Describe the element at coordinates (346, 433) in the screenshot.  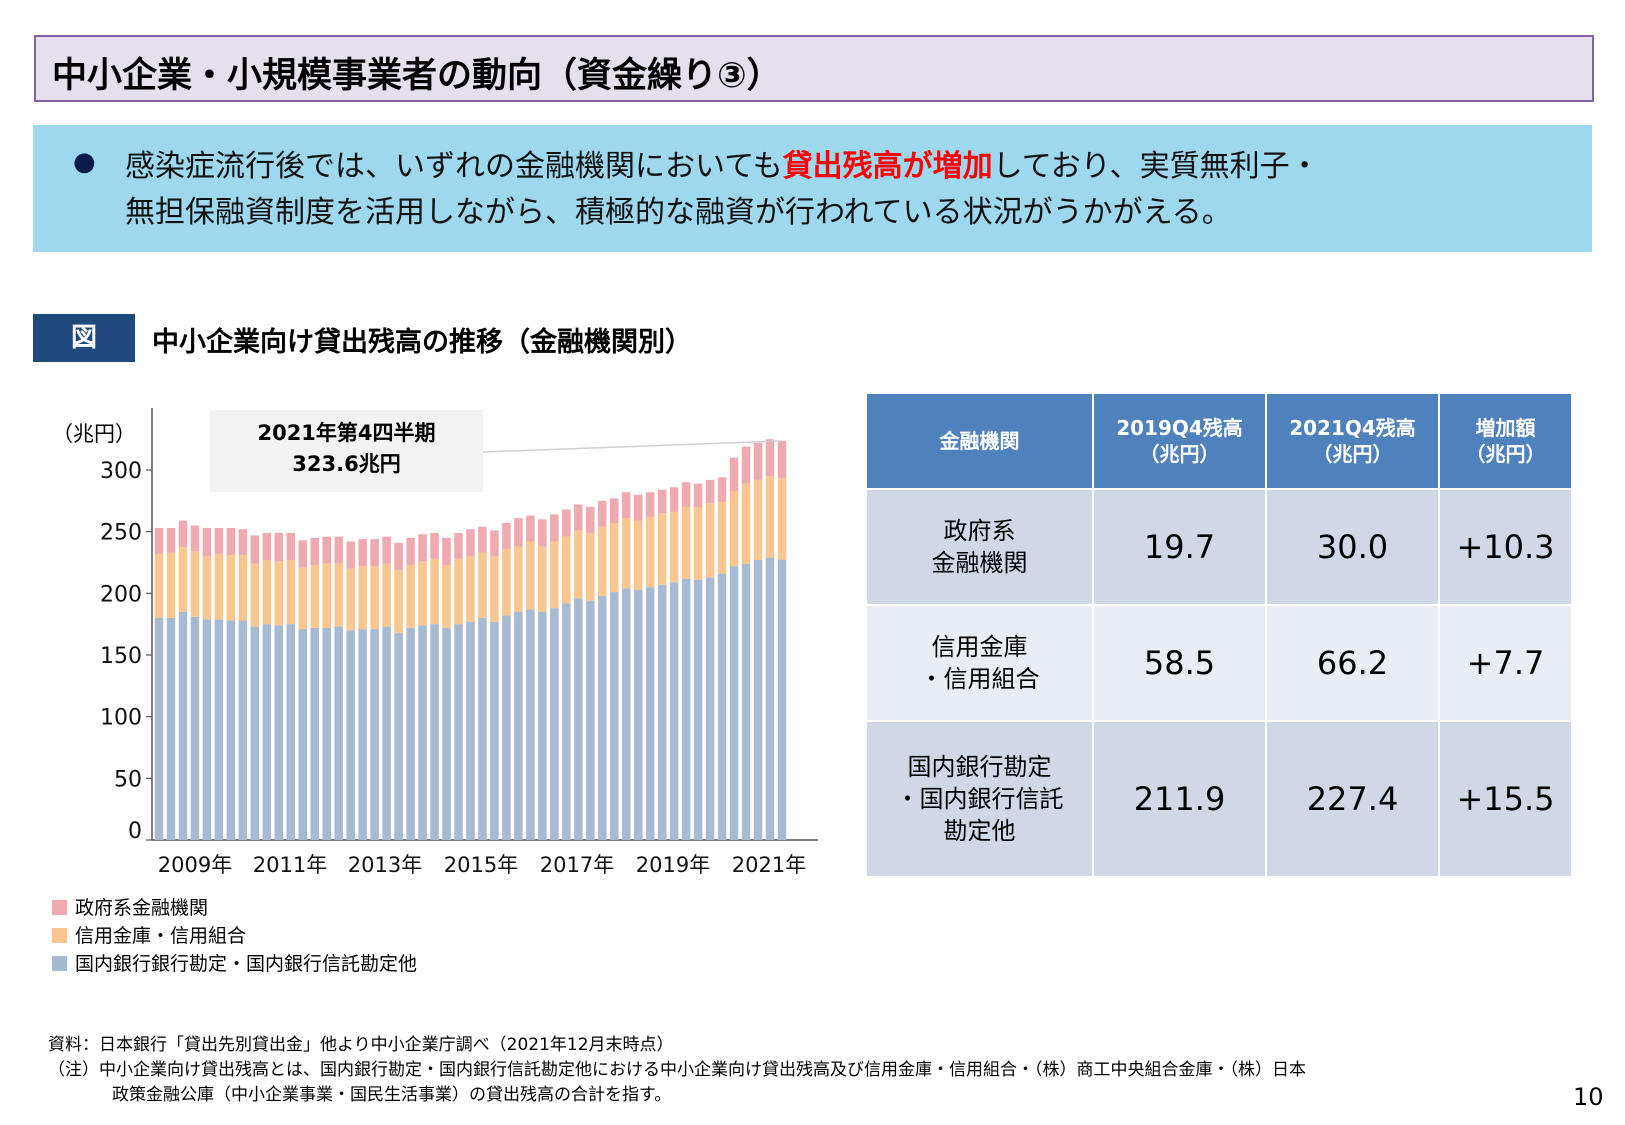
I see `annotation-period: 2021年第4四半期` at that location.